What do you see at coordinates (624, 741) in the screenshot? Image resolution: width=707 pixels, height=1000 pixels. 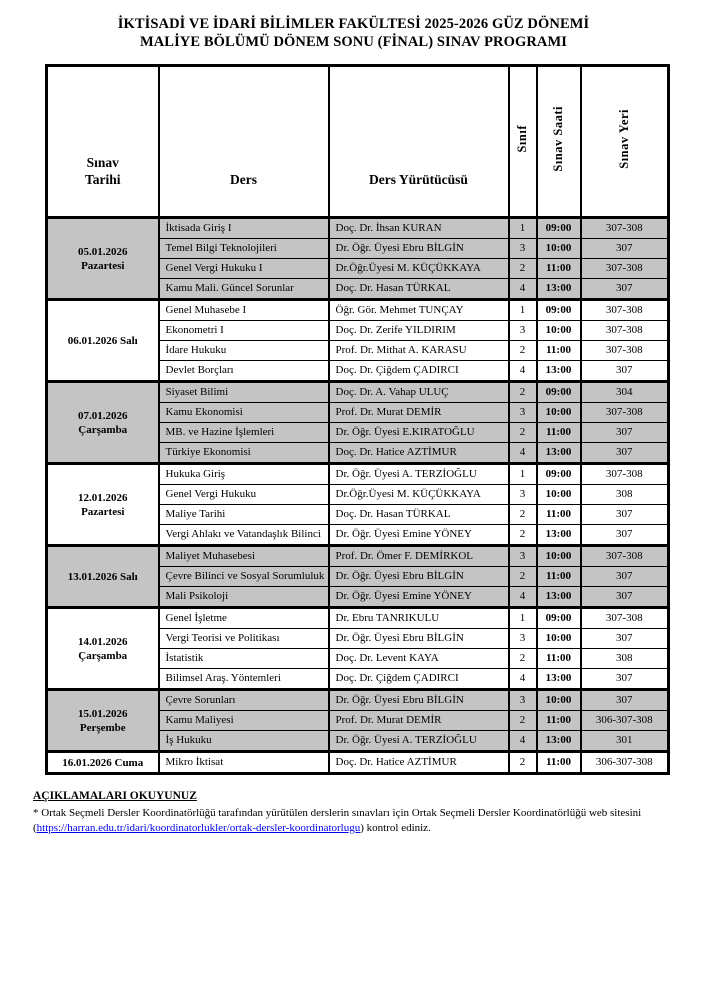 I see `place-cell: 301` at bounding box center [624, 741].